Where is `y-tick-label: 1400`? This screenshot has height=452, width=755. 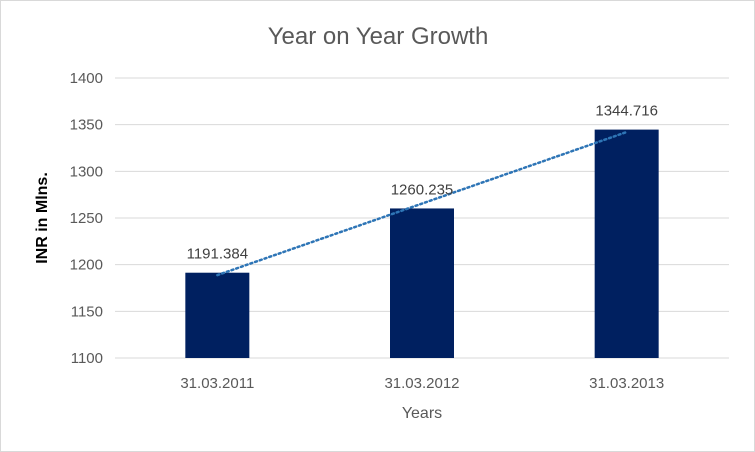
y-tick-label: 1400 is located at coordinates (86, 78).